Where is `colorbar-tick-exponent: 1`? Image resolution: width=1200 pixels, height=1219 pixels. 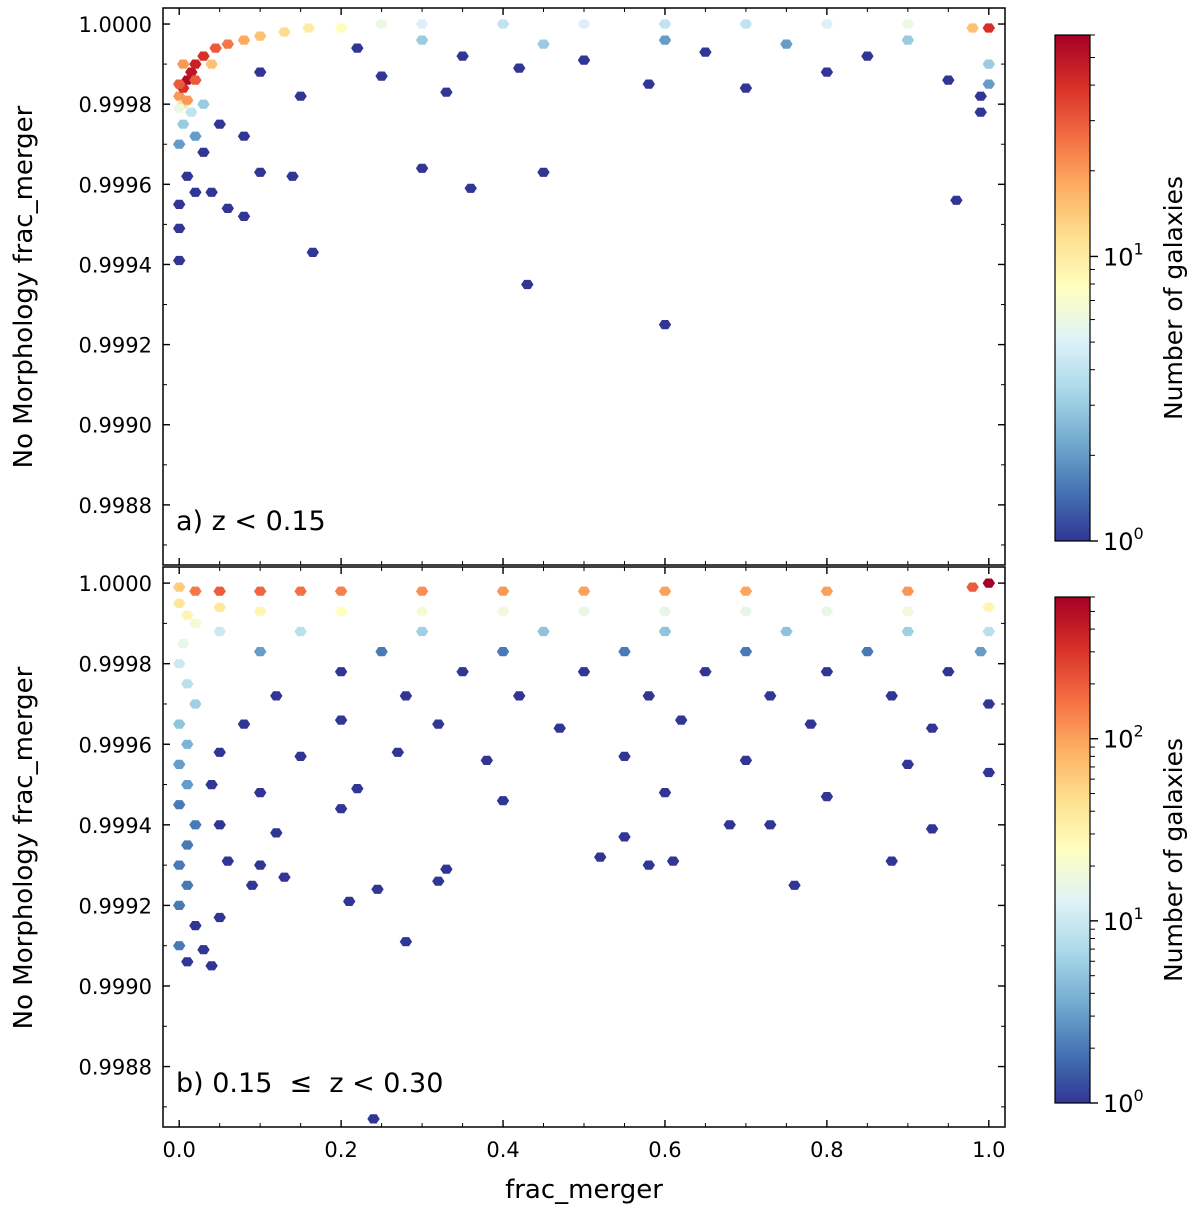
colorbar-tick-exponent: 1 is located at coordinates (1139, 248).